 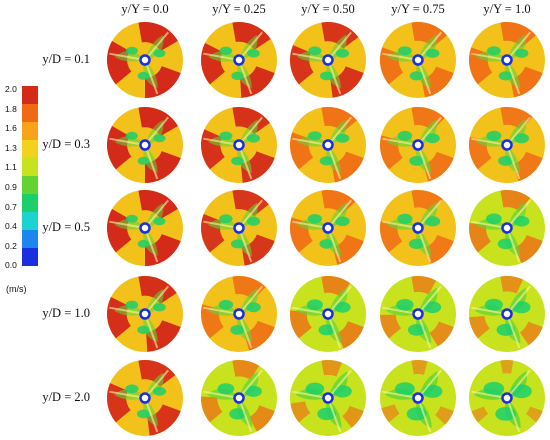 What do you see at coordinates (11, 206) in the screenshot?
I see `colorbar-tick-label: 0.7` at bounding box center [11, 206].